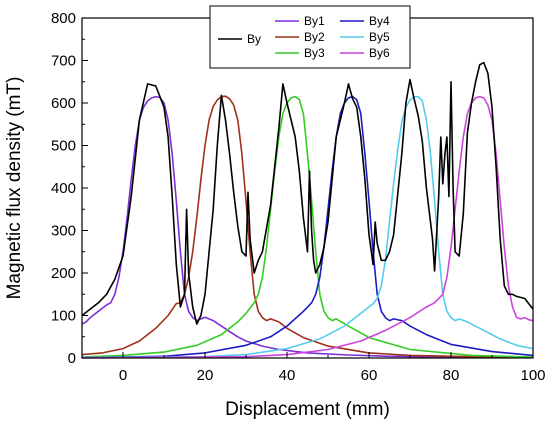 The image size is (550, 428). I want to click on legend-item-by: By, so click(239, 39).